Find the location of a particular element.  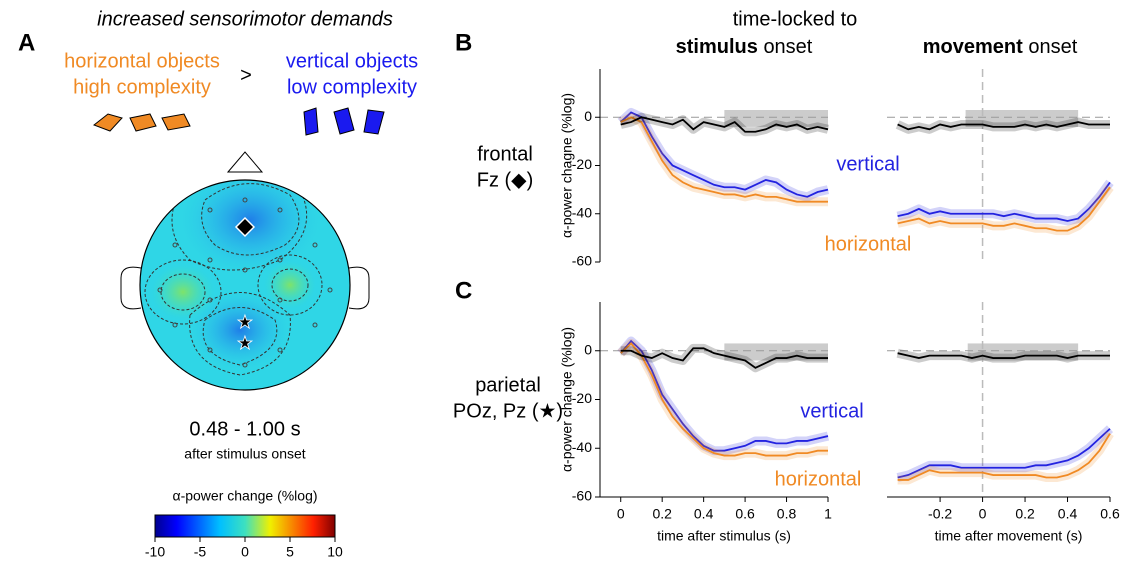

x-tick-label: 0.8 is located at coordinates (787, 514).